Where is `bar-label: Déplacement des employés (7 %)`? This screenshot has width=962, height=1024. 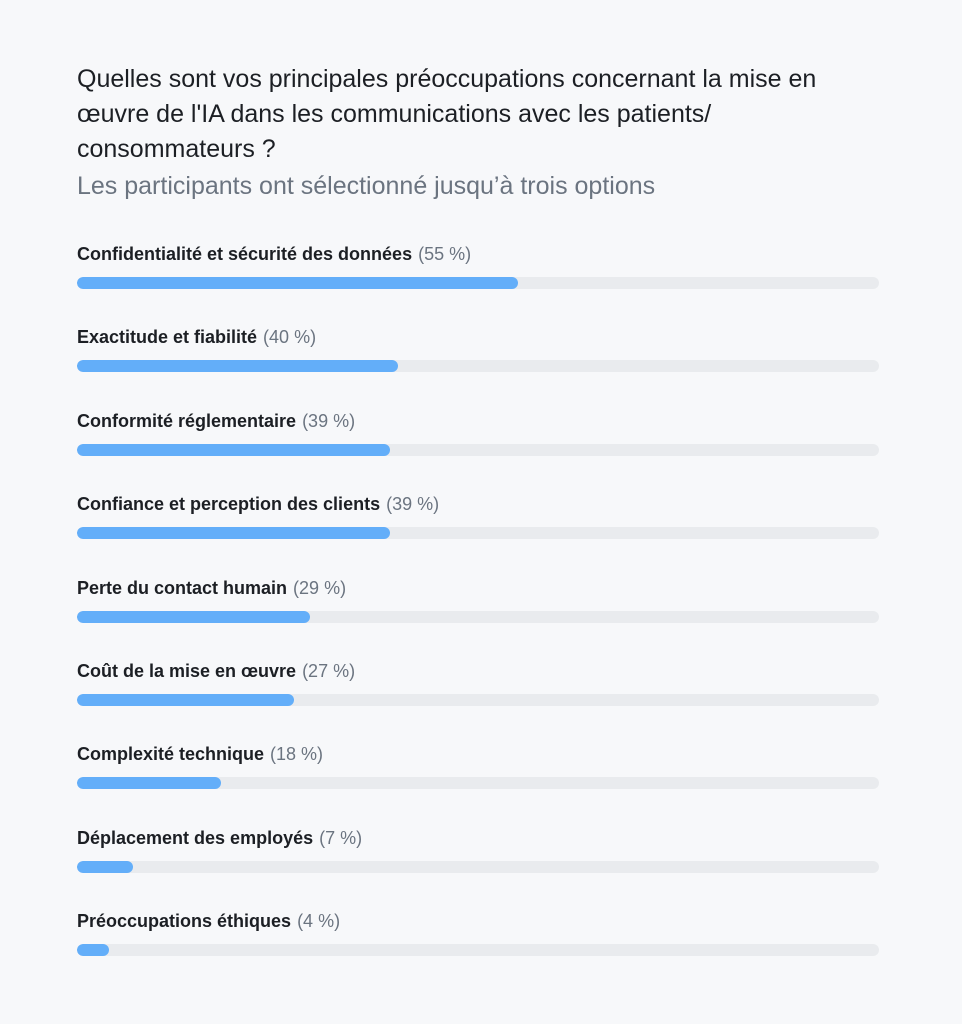
bar-label: Déplacement des employés (7 %) is located at coordinates (219, 838).